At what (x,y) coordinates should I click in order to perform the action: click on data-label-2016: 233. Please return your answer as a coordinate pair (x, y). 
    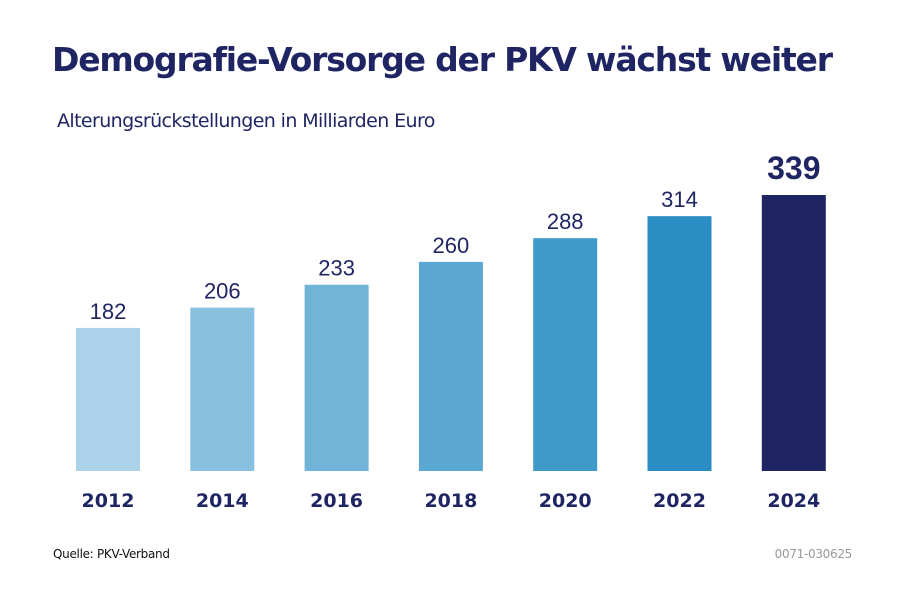
    Looking at the image, I should click on (336, 268).